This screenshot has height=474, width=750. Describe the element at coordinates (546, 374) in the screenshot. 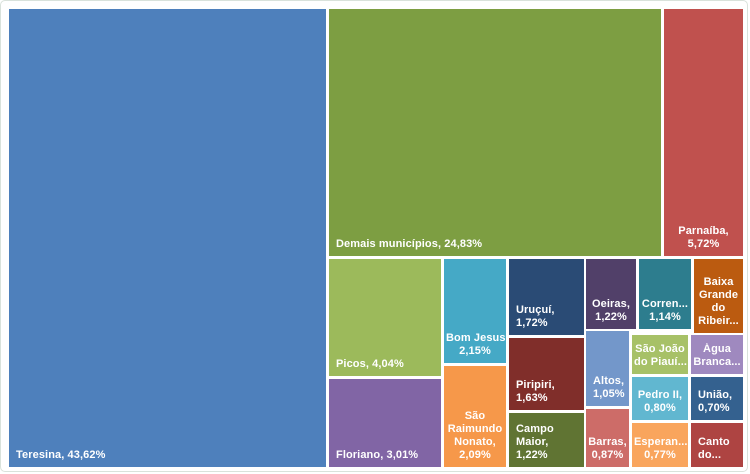

I see `treemap-cell-piripiri: Piripiri, 1,63%` at that location.